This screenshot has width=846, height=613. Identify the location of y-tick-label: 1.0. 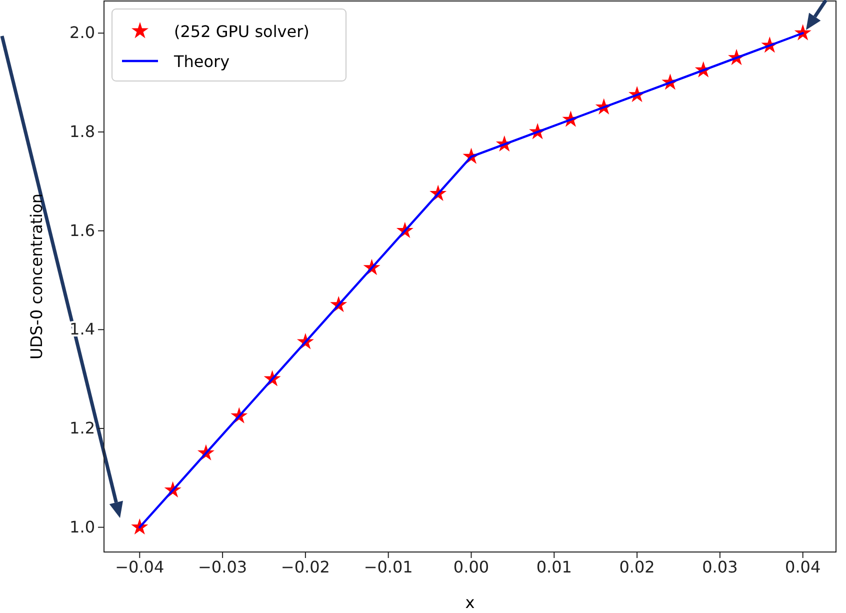
(82, 526).